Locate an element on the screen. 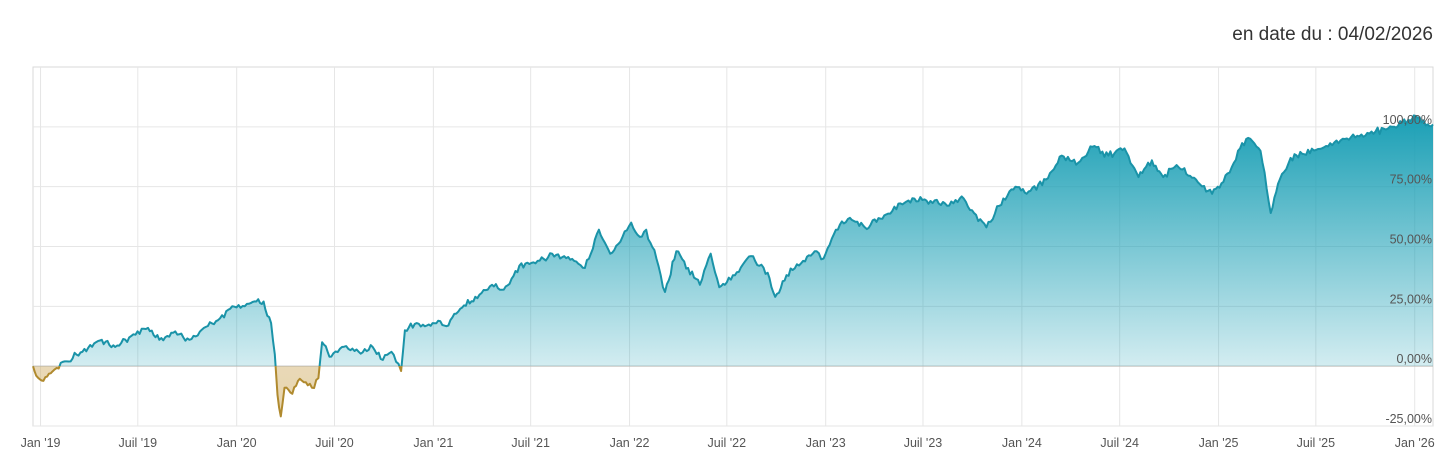 The image size is (1445, 466). x-tick-label: Jan '21 is located at coordinates (433, 443).